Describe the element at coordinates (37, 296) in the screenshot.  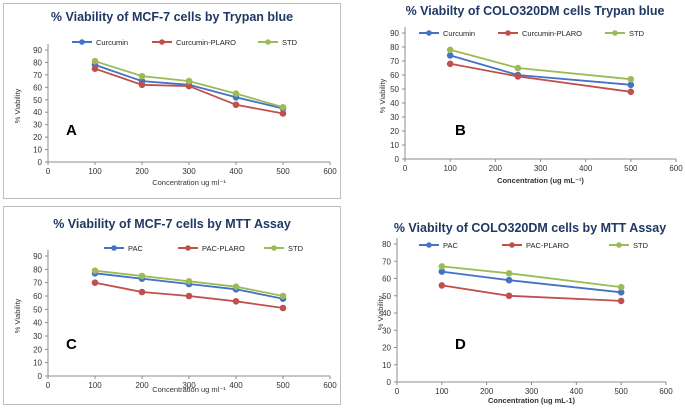
I see `y-tick-label: 60` at that location.